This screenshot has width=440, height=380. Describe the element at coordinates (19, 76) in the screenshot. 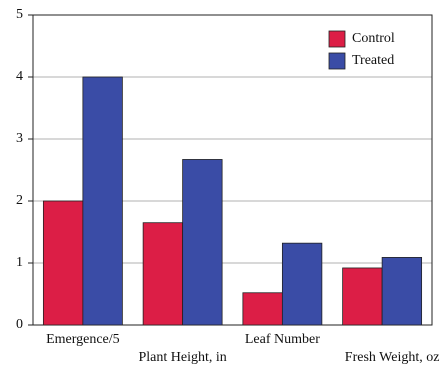

I see `y-tick-label: 4` at that location.